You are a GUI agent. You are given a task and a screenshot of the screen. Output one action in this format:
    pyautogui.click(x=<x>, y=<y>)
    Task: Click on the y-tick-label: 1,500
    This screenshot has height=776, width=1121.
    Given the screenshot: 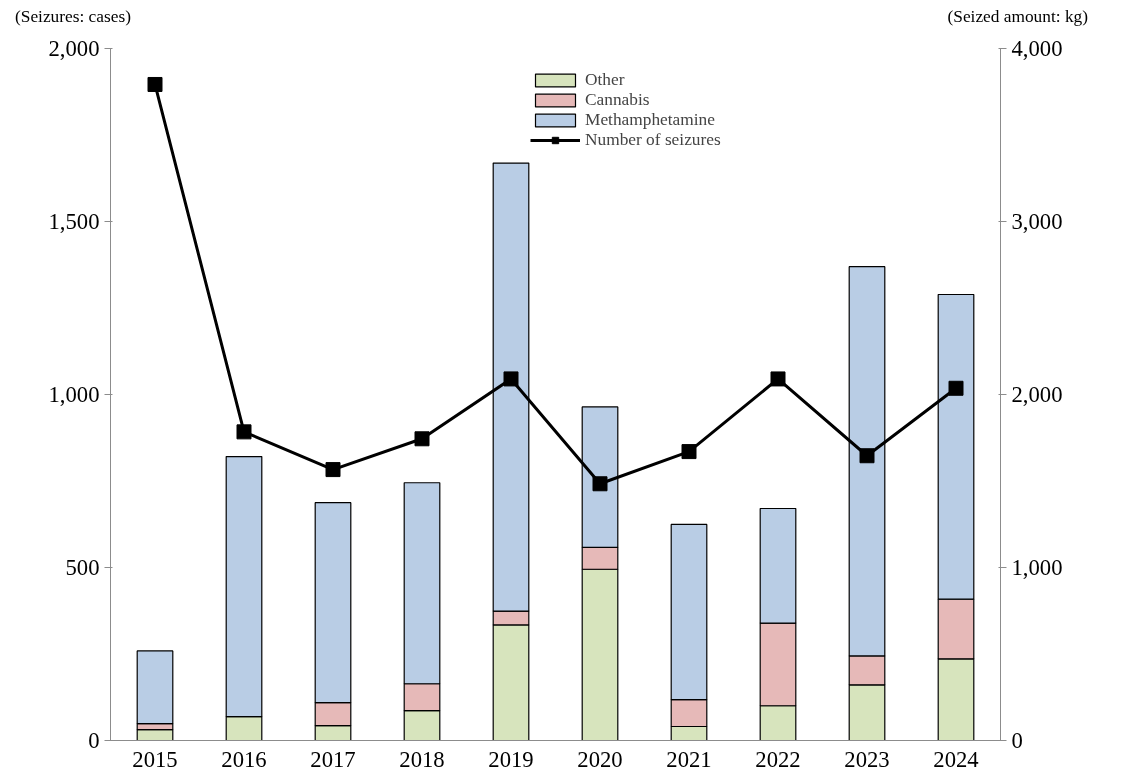 What is the action you would take?
    pyautogui.click(x=74, y=221)
    